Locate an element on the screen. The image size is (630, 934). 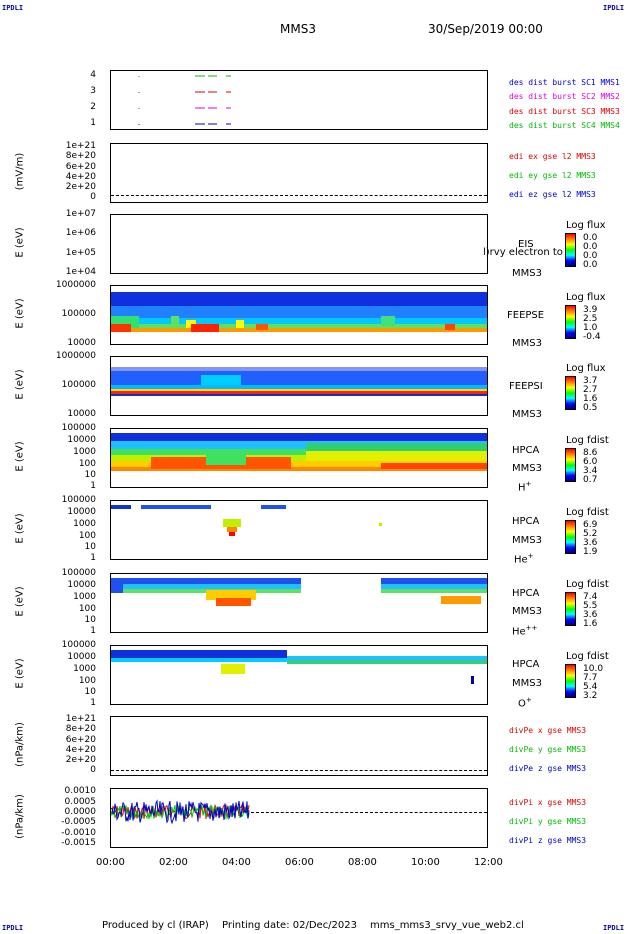
hpca-h-cbar-val: 8.6 is located at coordinates (590, 453).